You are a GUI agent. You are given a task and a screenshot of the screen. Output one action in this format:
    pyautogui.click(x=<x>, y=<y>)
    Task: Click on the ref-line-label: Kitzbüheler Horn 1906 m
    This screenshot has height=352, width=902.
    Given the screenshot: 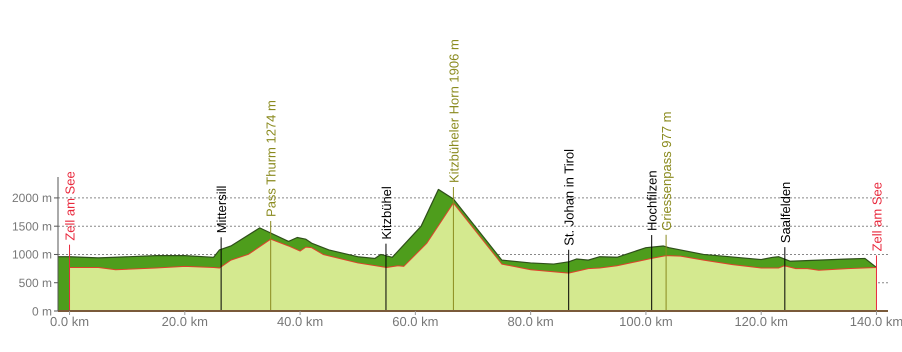 What is the action you would take?
    pyautogui.click(x=454, y=111)
    